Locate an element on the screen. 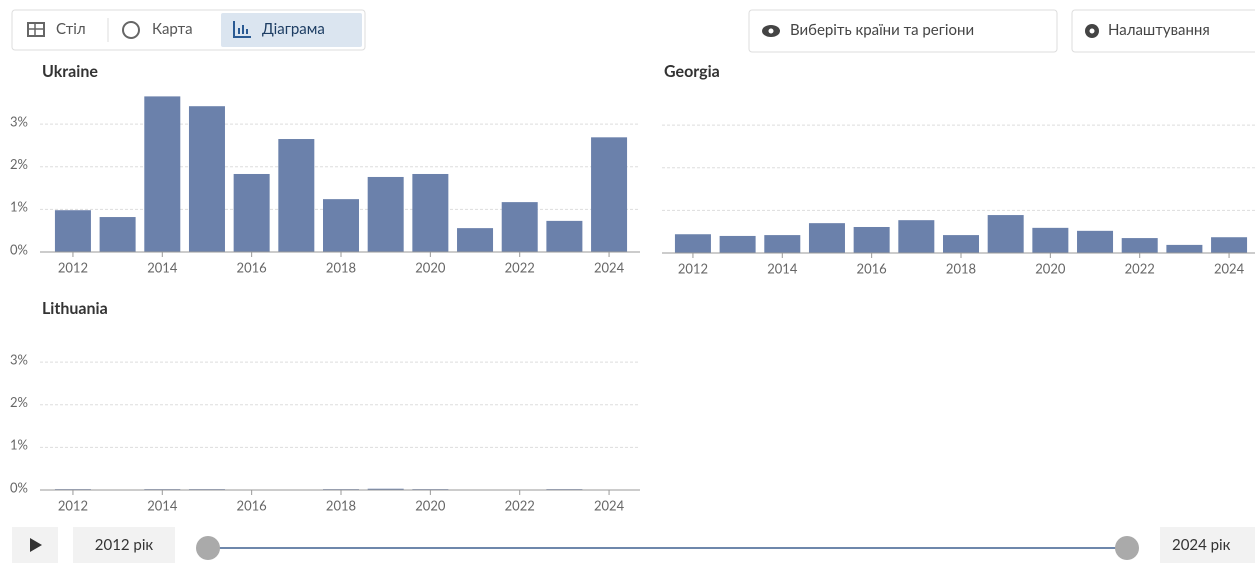 The image size is (1255, 564). tab: Діаграма is located at coordinates (293, 29).